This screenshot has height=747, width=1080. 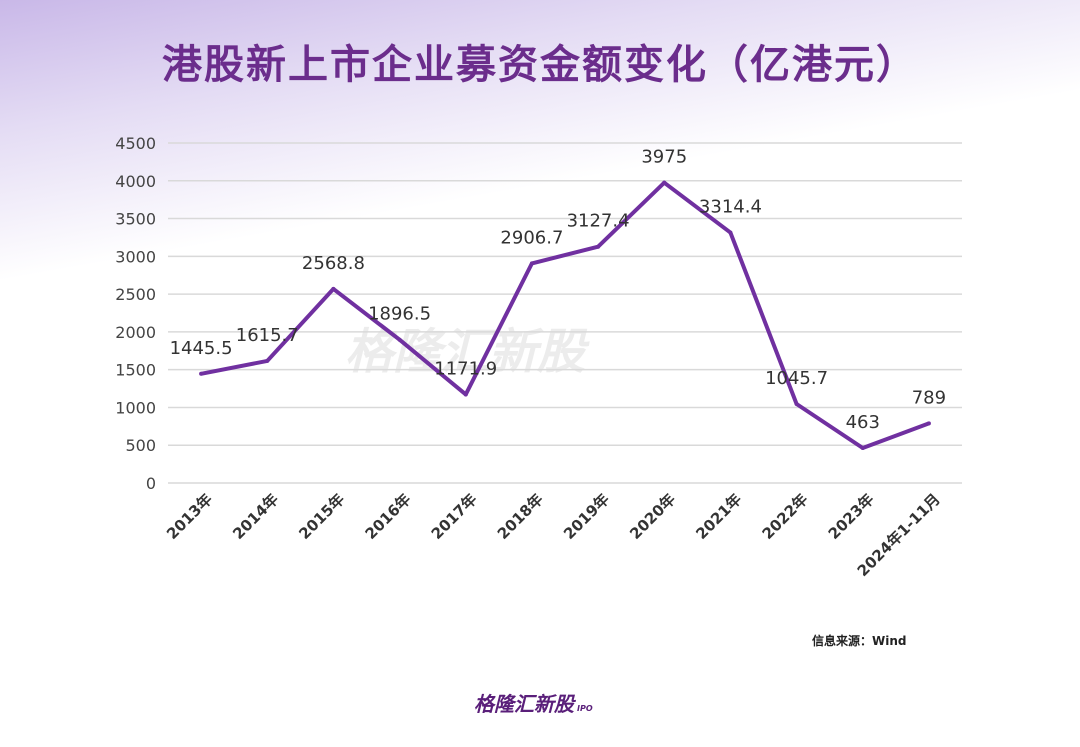 I want to click on y-tick-label: 500, so click(x=140, y=445).